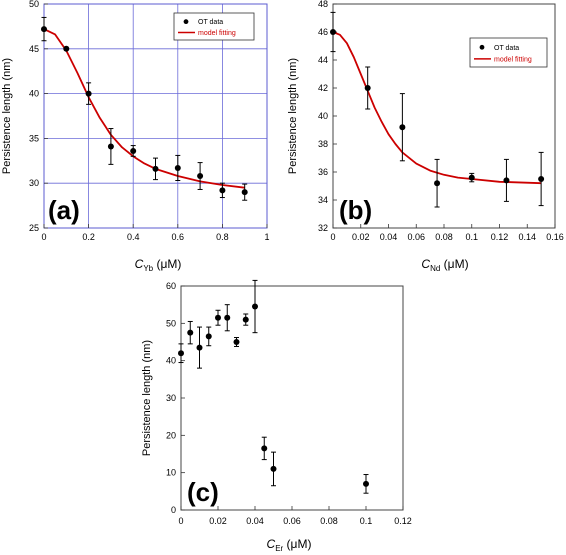 This screenshot has height=555, width=566. Describe the element at coordinates (355, 210) in the screenshot. I see `panel-label: (b)` at that location.